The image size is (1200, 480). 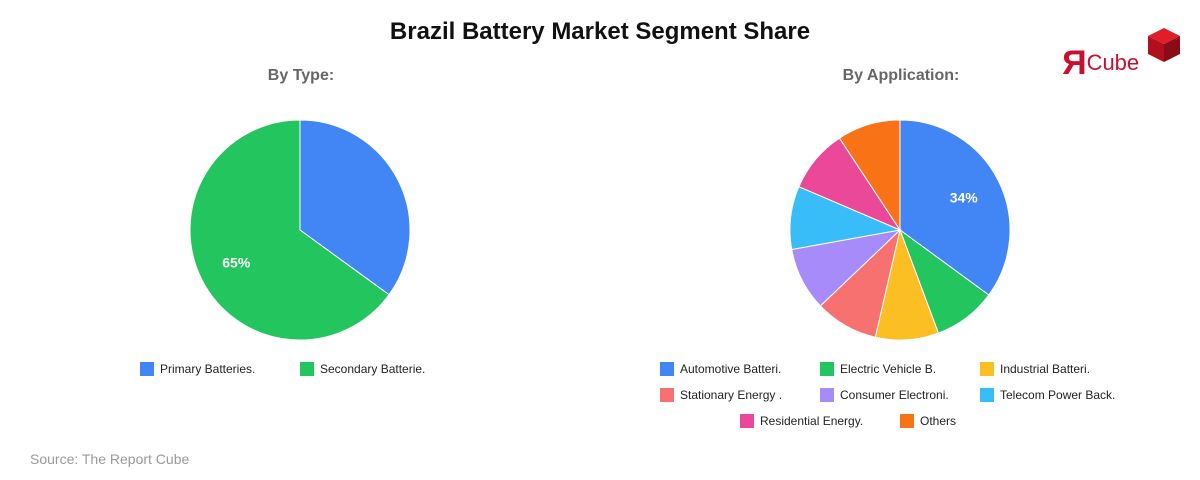 What do you see at coordinates (964, 198) in the screenshot?
I see `pie-data-label-1-0: 34%` at bounding box center [964, 198].